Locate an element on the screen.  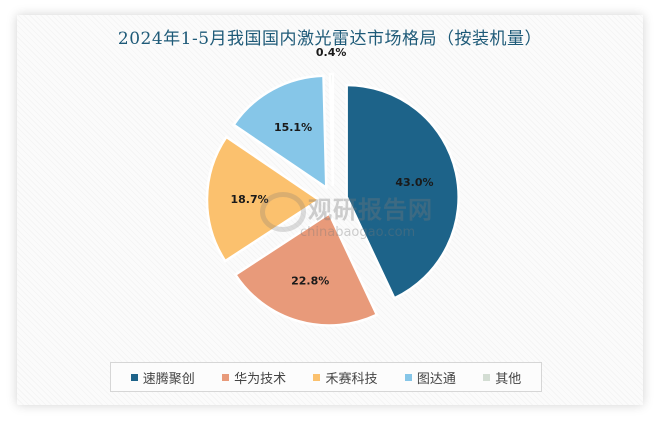
chart-title: 2024年1-5月我国国内激光雷达市场格局（按装机量） is located at coordinates (330, 39).